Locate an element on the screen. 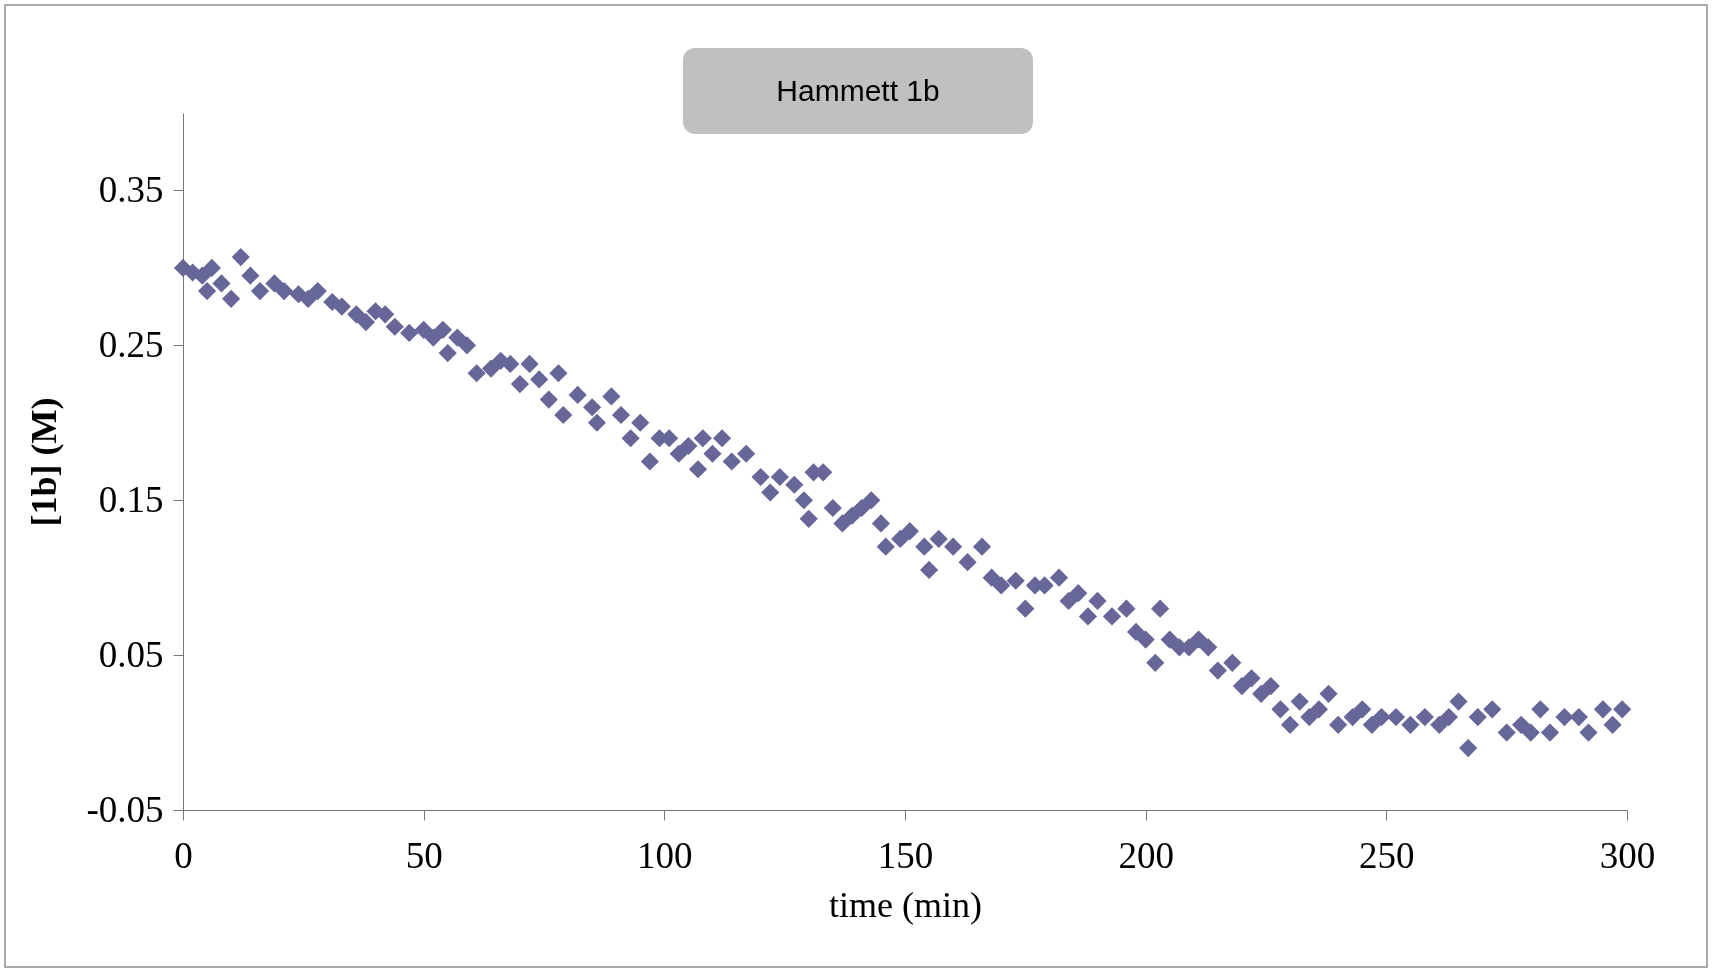  y-tick-label: 0.15 is located at coordinates (131, 499).